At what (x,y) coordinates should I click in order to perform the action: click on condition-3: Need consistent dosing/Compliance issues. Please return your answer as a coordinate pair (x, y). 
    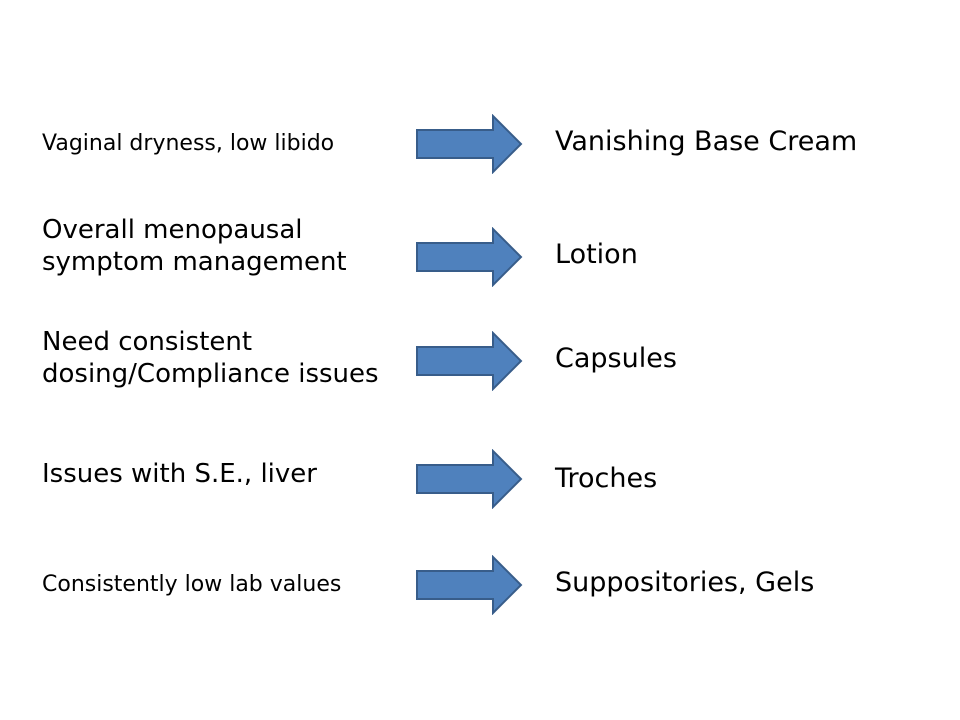
    Looking at the image, I should click on (210, 358).